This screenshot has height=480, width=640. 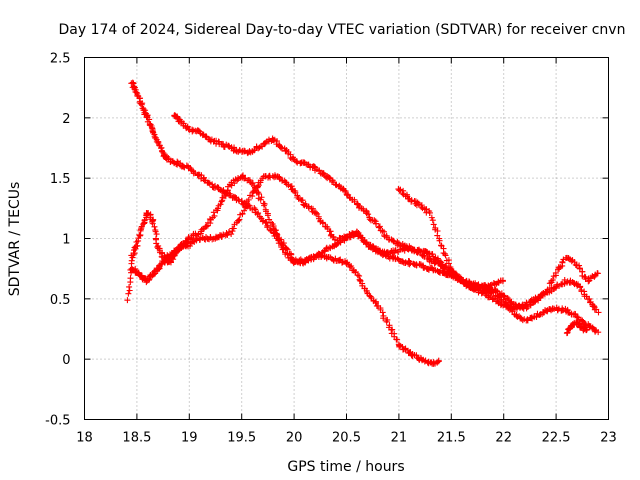 What do you see at coordinates (57, 240) in the screenshot?
I see `y-tick-labels: -0.5 0 0.5 1 1.5 2 2.5` at bounding box center [57, 240].